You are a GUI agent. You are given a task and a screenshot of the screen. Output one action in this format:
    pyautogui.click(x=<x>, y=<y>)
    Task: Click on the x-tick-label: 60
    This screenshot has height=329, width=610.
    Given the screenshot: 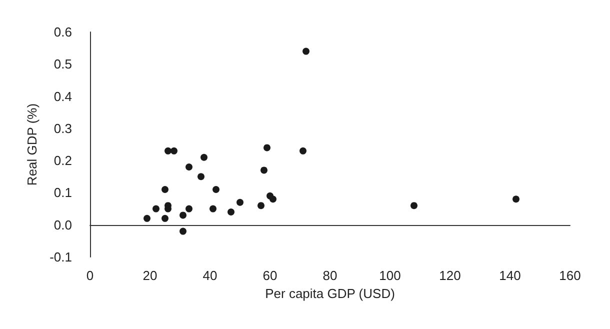 What is the action you would take?
    pyautogui.click(x=270, y=275)
    